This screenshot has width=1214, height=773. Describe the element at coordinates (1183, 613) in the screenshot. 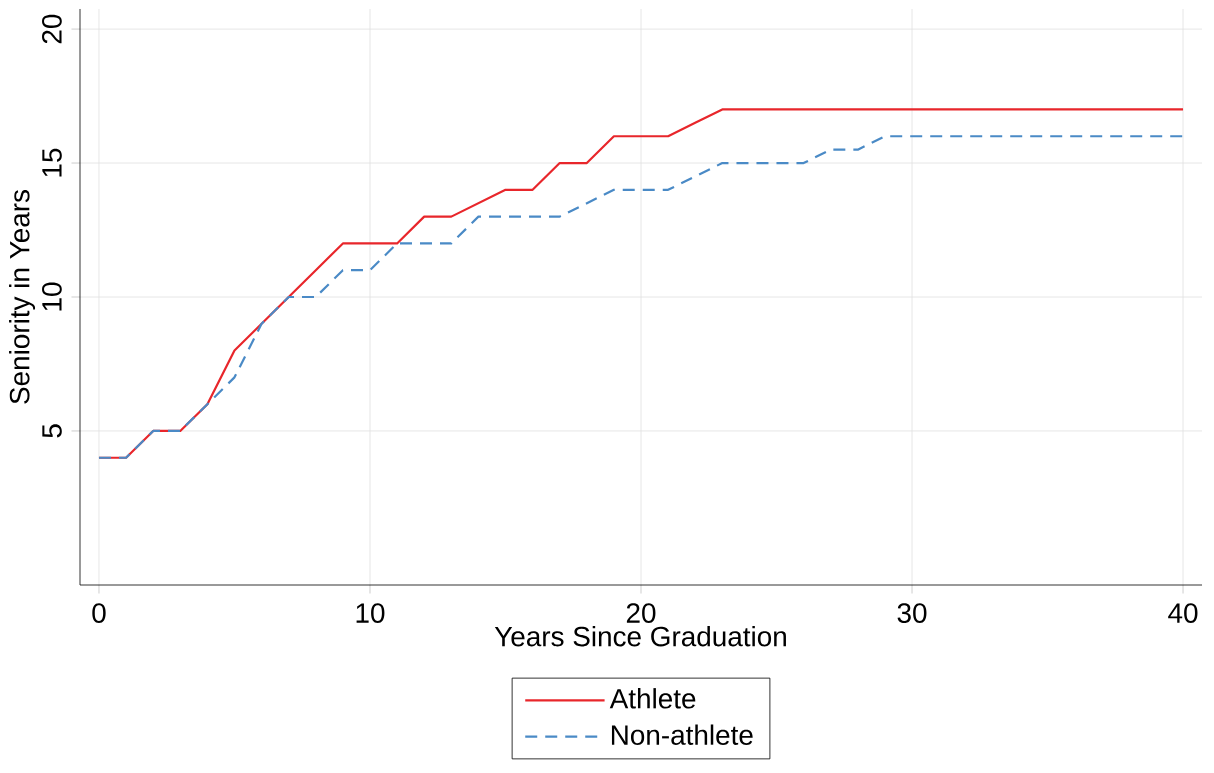

I see `x-tick-label: 40` at that location.